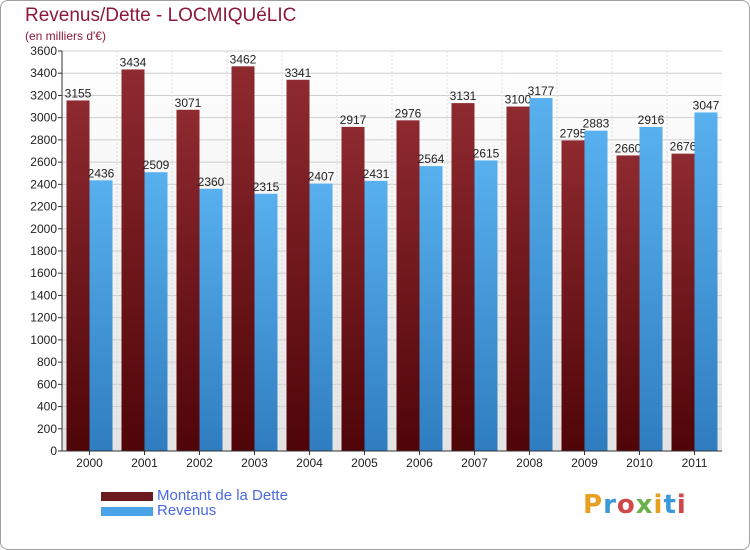 Image resolution: width=750 pixels, height=550 pixels. Describe the element at coordinates (353, 120) in the screenshot. I see `data-label-dette: 2917` at that location.